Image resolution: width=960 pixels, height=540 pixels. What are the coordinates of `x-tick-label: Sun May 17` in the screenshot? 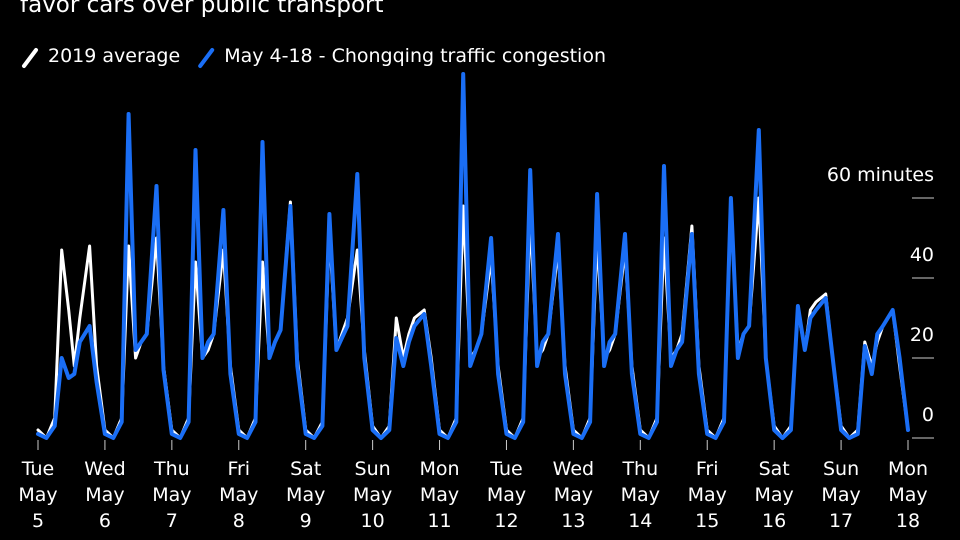 It's located at (841, 495).